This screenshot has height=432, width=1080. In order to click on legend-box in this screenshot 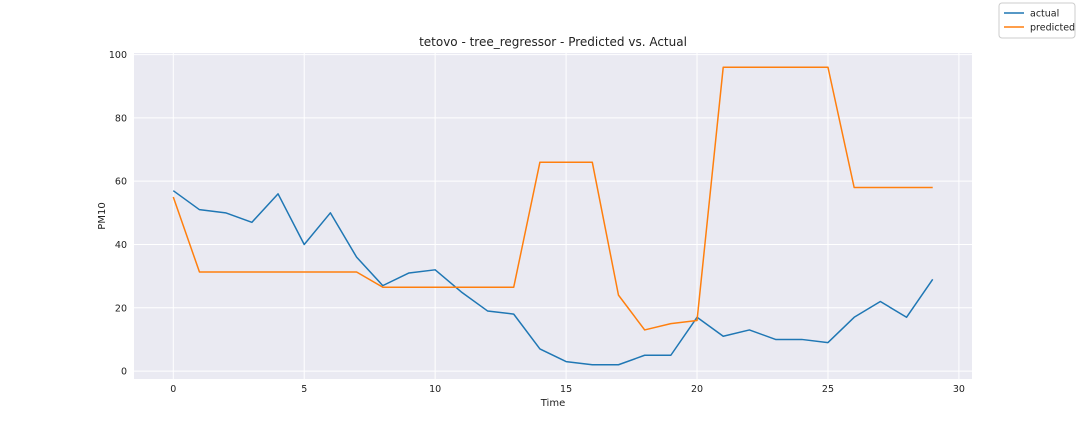, I will do `click(1037, 20)`.